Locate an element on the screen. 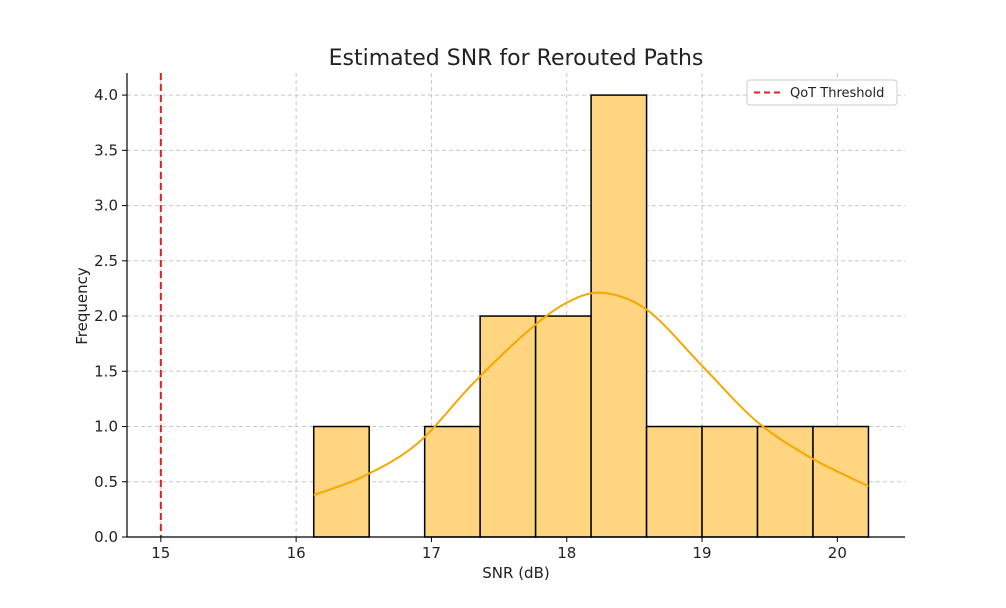 This screenshot has height=608, width=1006. y-tick-label: 1.5 is located at coordinates (106, 371).